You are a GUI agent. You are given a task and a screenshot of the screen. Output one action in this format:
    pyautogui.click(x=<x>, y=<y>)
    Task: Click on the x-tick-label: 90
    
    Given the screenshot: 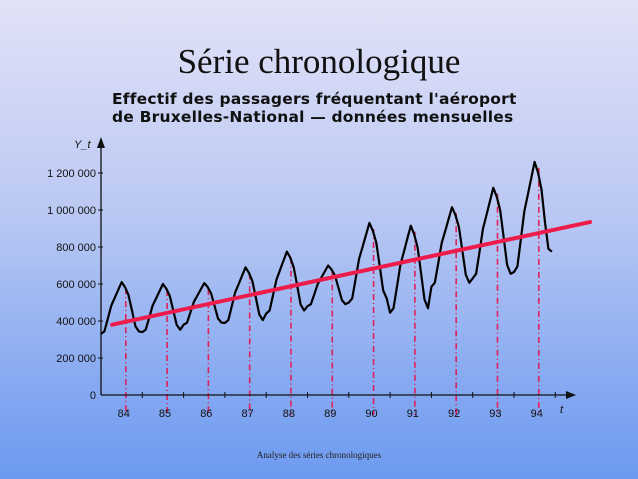 What is the action you would take?
    pyautogui.click(x=371, y=414)
    